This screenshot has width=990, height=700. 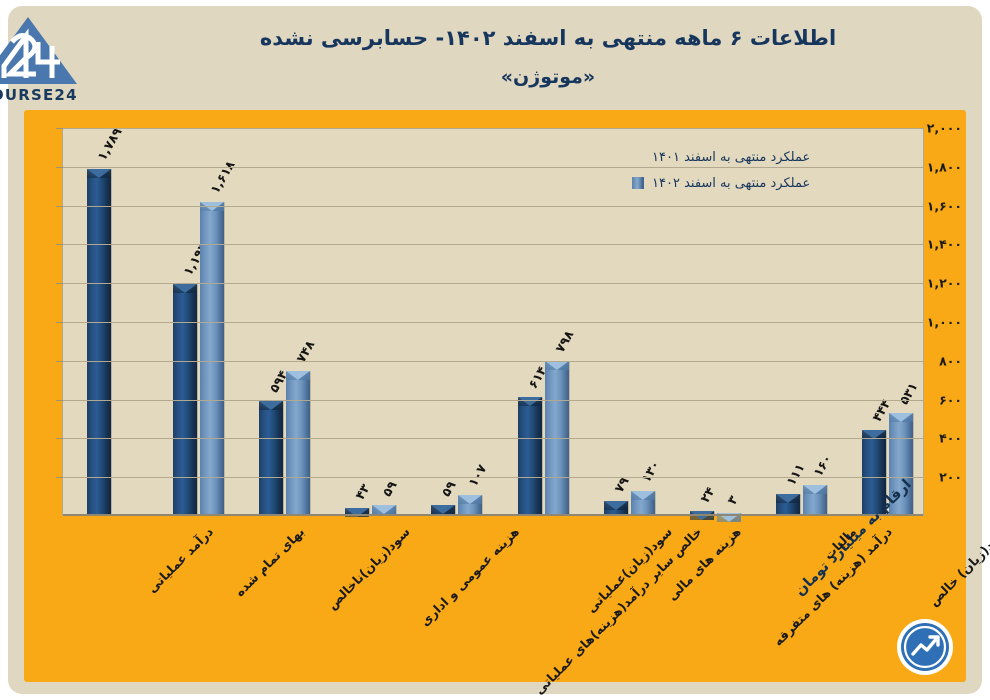 I want to click on axis-baseline, so click(x=493, y=515).